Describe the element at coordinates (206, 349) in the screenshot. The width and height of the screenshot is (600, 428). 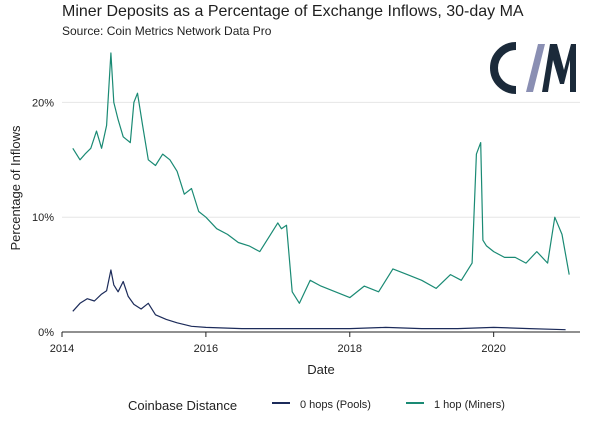
I see `x-tick-label-1: 2016` at that location.